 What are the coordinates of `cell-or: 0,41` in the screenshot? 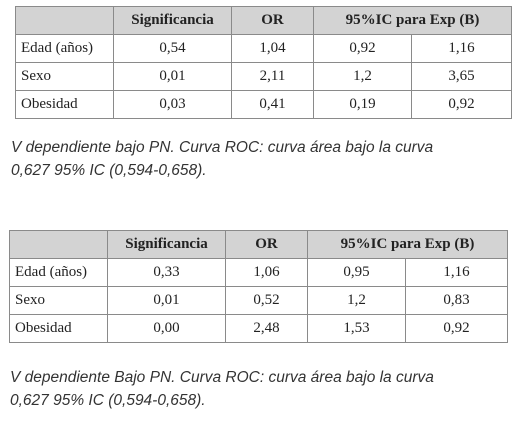 It's located at (272, 104).